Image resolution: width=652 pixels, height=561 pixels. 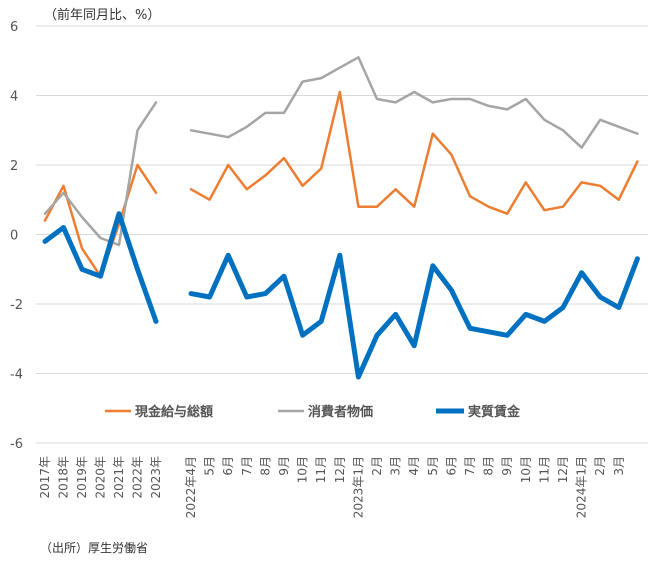 I want to click on source-note: （出所）厚生労働省, so click(x=94, y=548).